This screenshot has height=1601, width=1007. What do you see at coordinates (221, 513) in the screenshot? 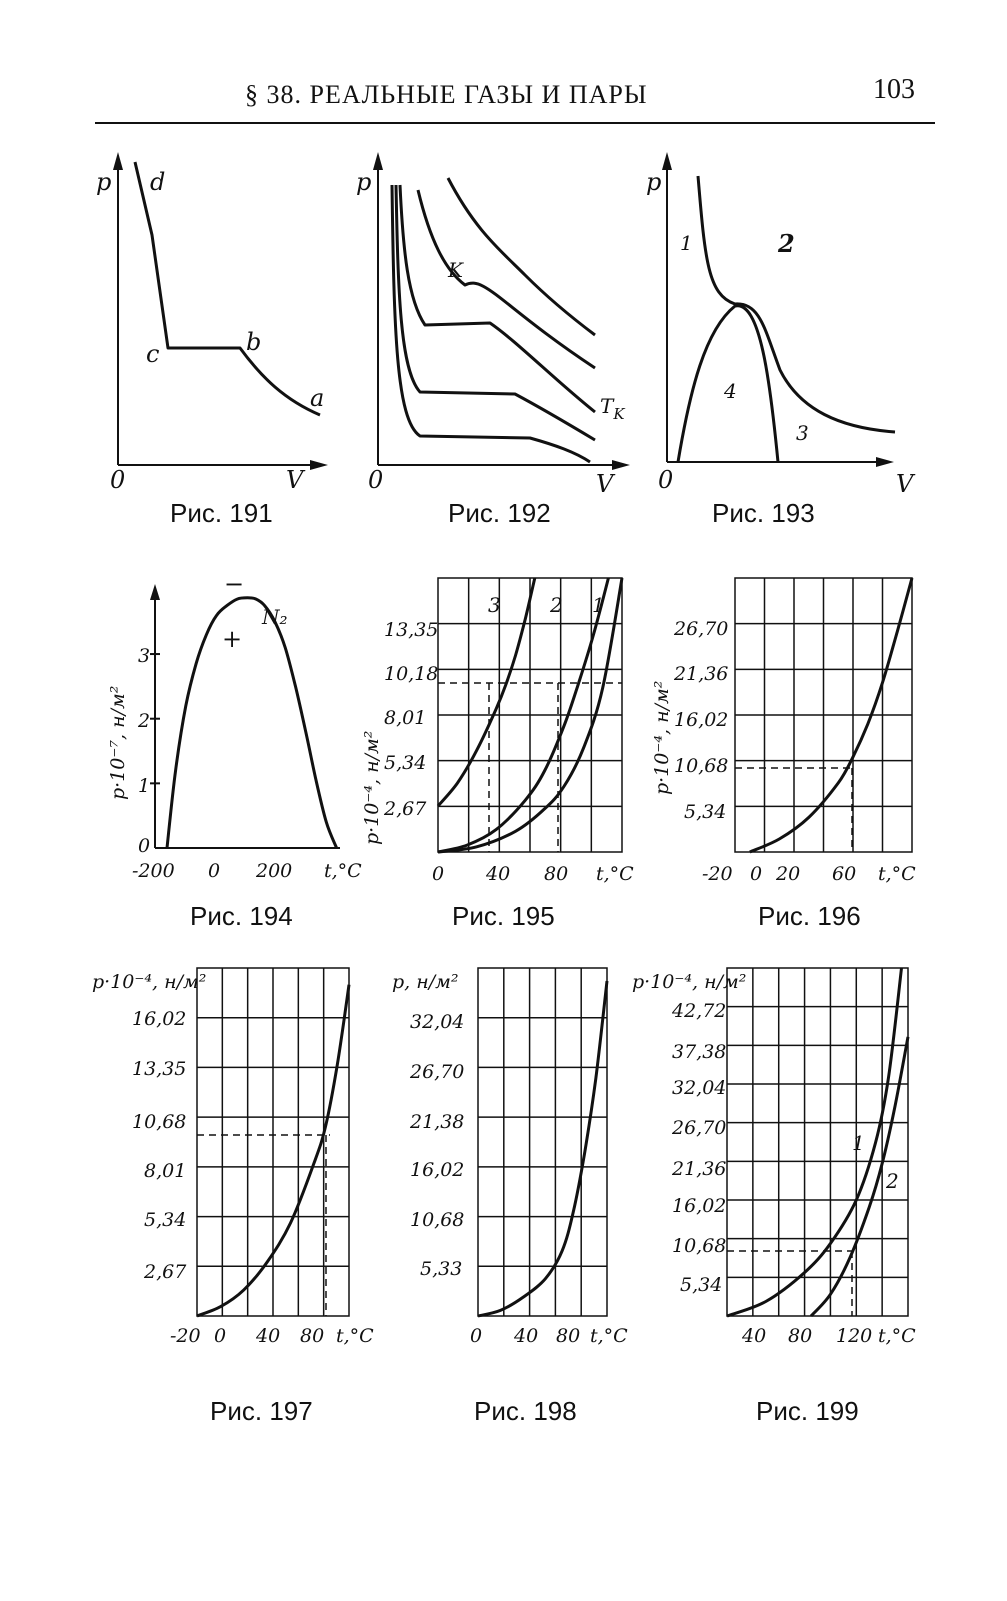
I see `figure-caption: Рис. 191` at bounding box center [221, 513].